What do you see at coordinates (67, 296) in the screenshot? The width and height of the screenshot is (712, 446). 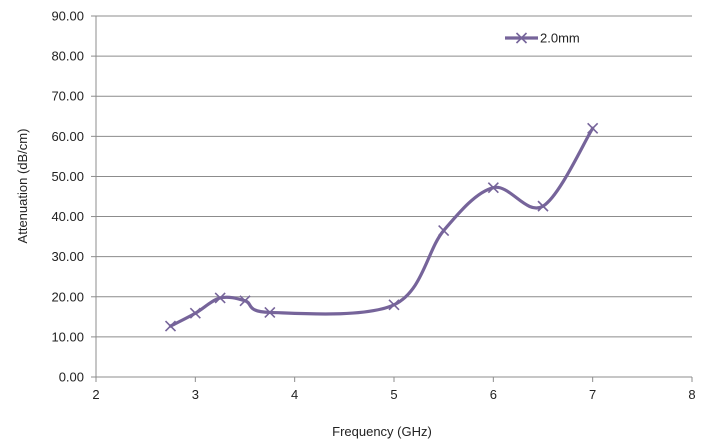 I see `y-tick-label: 20.00` at bounding box center [67, 296].